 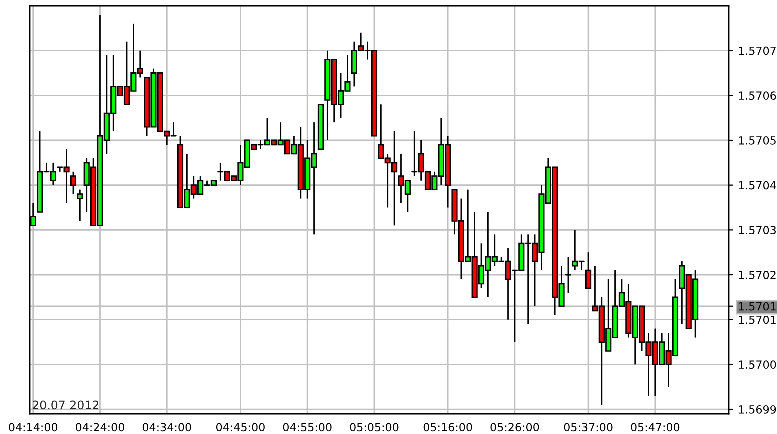 What do you see at coordinates (33, 427) in the screenshot?
I see `x-tick-label: 04:14:00` at bounding box center [33, 427].